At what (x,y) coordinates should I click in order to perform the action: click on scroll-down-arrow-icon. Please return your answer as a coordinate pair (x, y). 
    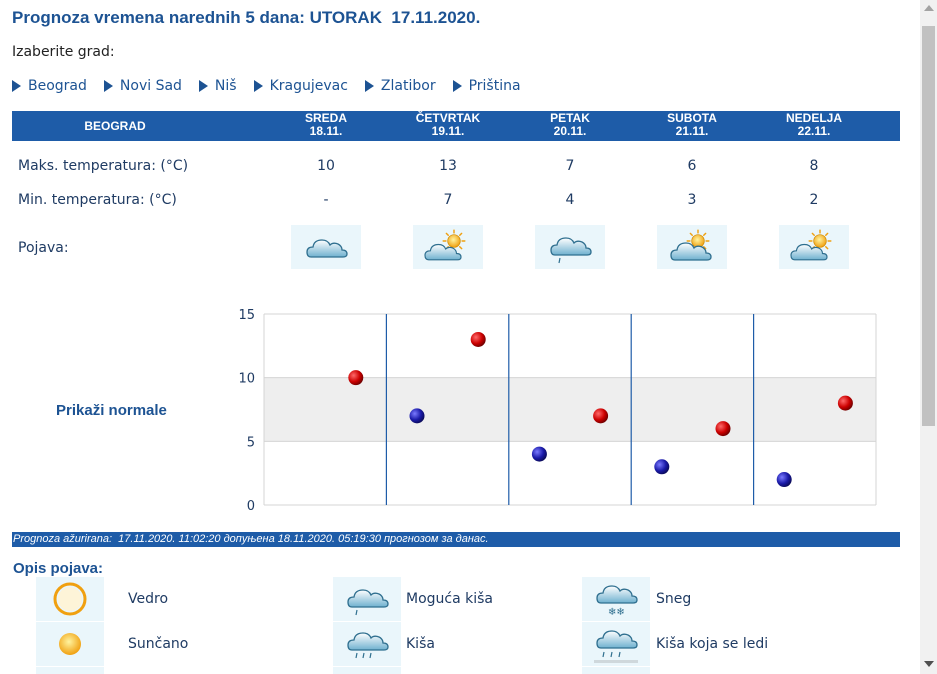
    Looking at the image, I should click on (929, 664).